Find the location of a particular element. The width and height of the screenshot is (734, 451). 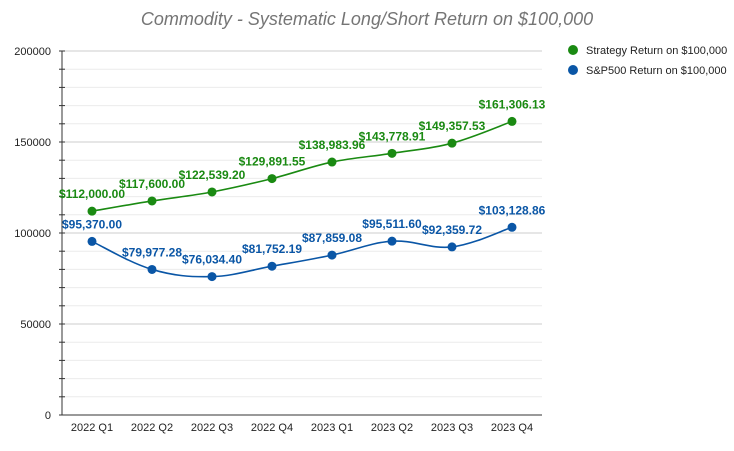

data-label: $76,034.40 is located at coordinates (212, 260).